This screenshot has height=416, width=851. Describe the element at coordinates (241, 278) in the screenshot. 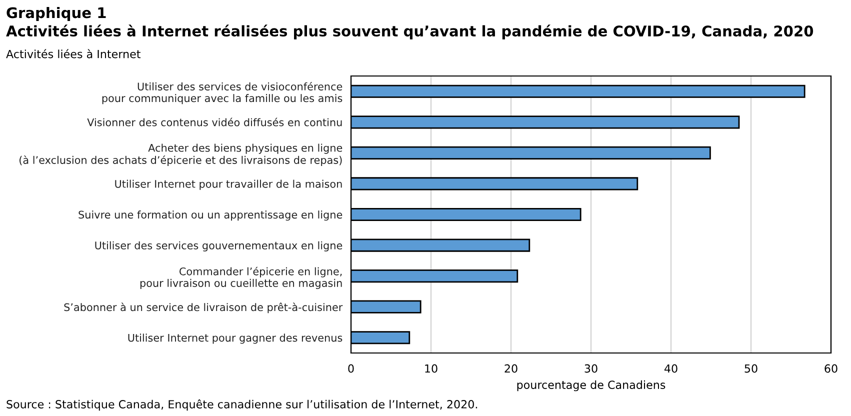

I see `y-tick-label: Commander l’épicerie en ligne, pour livraison ou cueillette en magasin` at that location.